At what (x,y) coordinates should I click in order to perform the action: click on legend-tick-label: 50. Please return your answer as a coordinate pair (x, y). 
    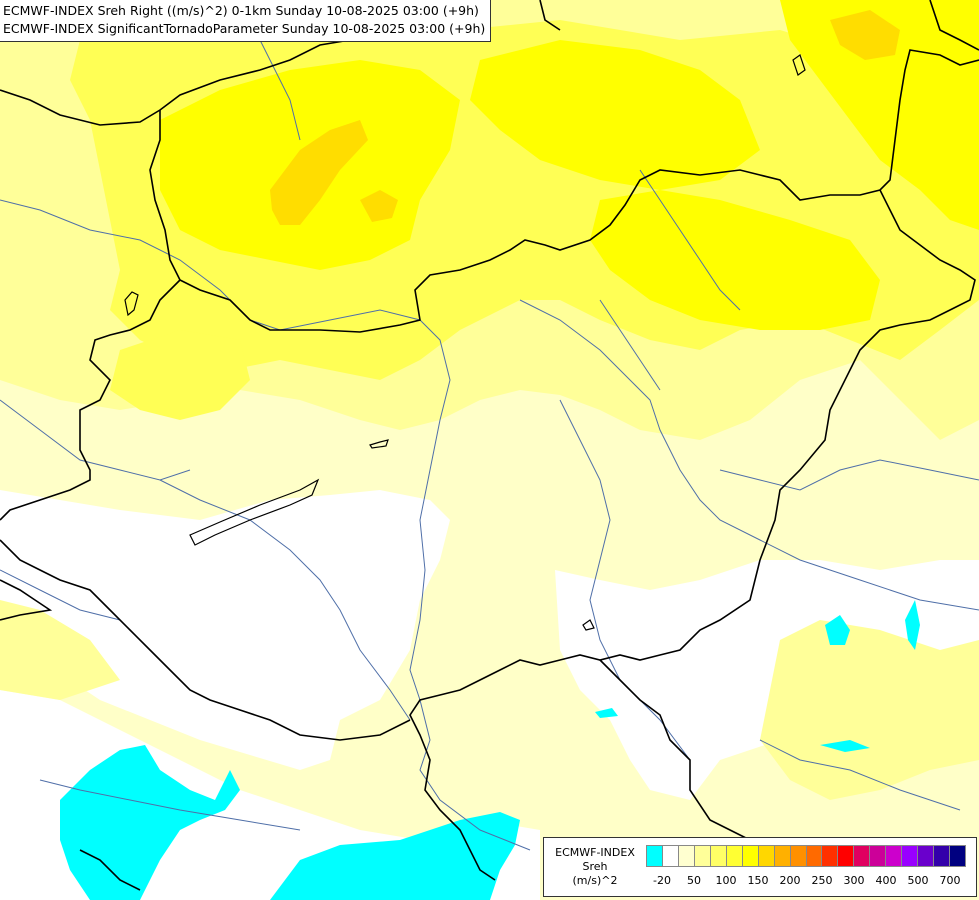
    Looking at the image, I should click on (694, 880).